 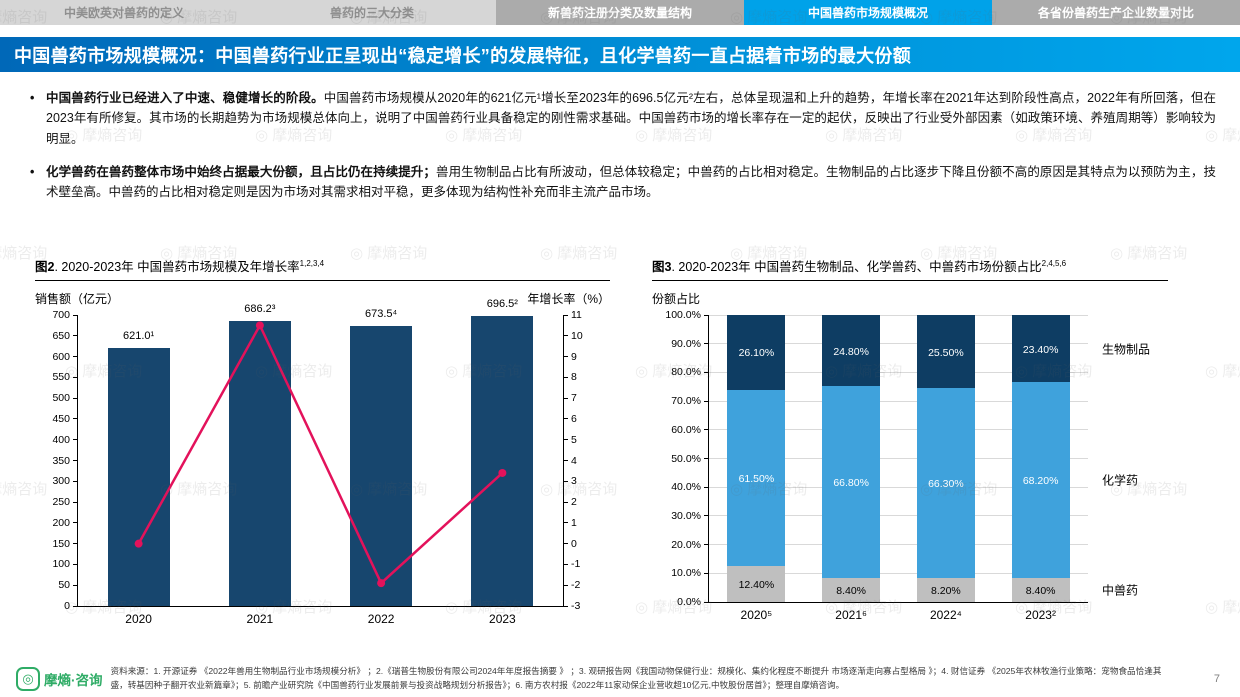 I want to click on page-number: 7, so click(x=1216, y=679).